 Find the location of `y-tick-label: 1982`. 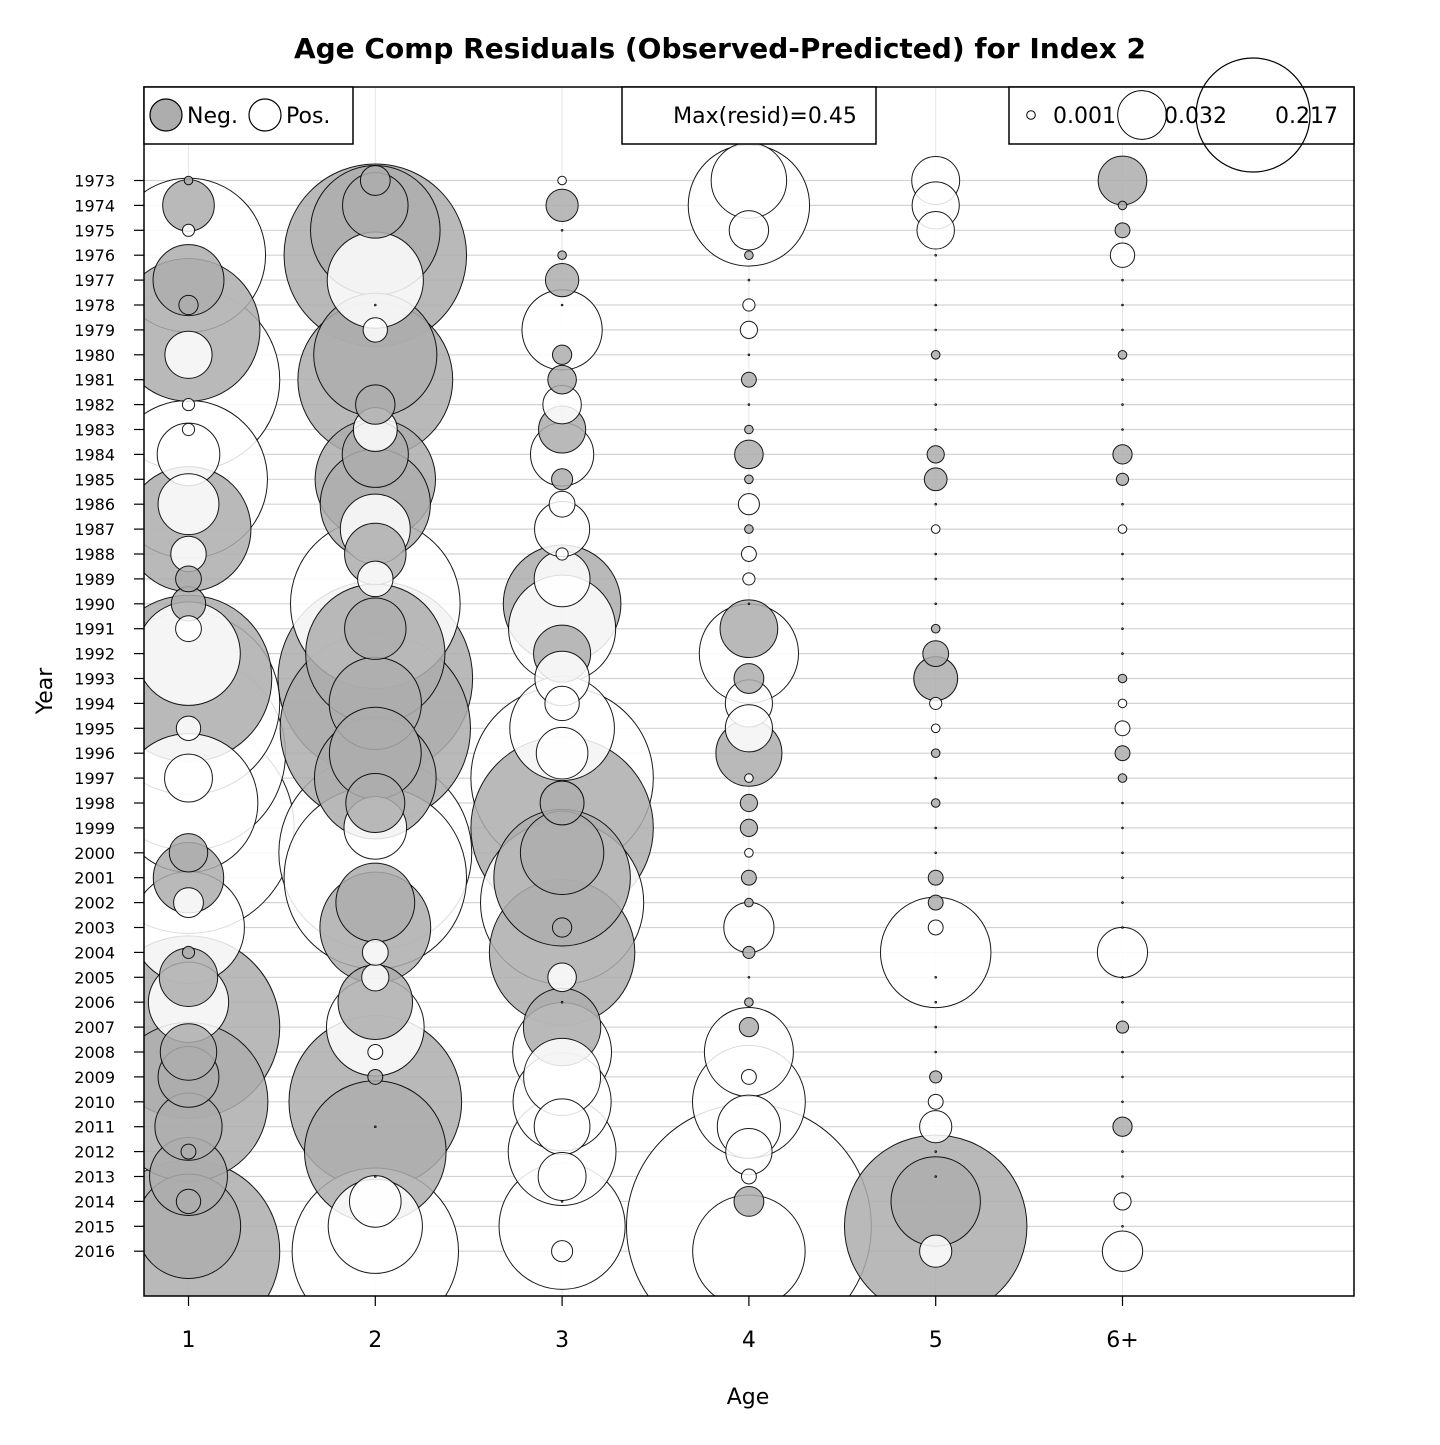

y-tick-label: 1982 is located at coordinates (94, 405).